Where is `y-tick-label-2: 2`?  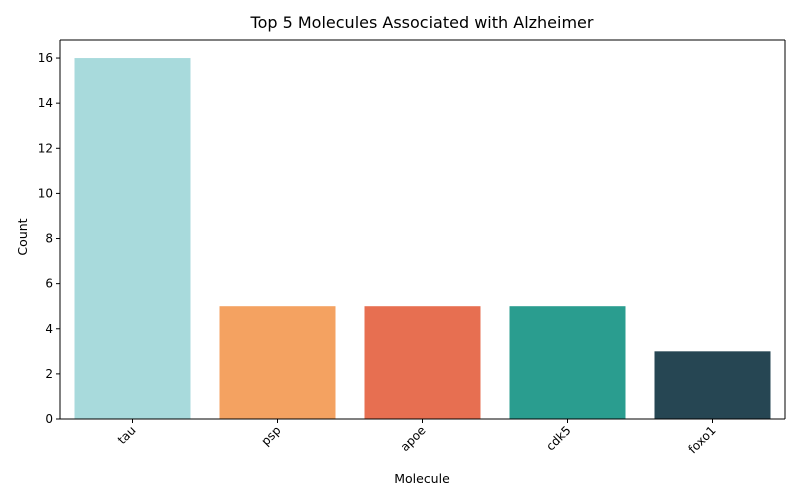 y-tick-label-2: 2 is located at coordinates (49, 374).